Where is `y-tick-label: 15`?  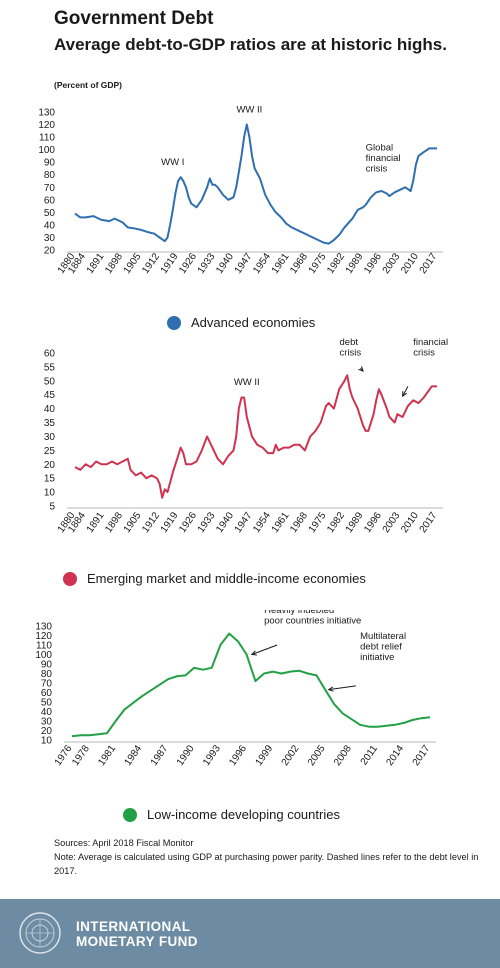
y-tick-label: 15 is located at coordinates (50, 479).